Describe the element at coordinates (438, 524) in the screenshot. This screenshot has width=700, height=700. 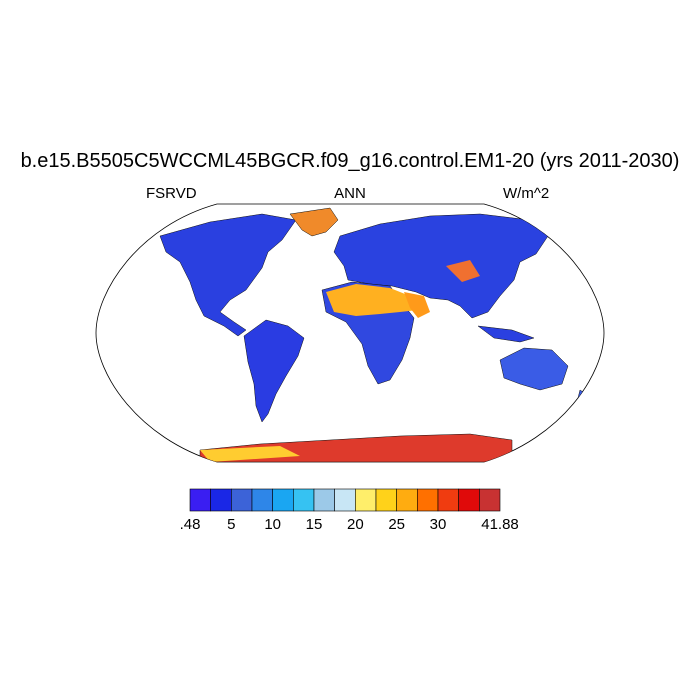
I see `colorbar-tick-label: 30` at that location.